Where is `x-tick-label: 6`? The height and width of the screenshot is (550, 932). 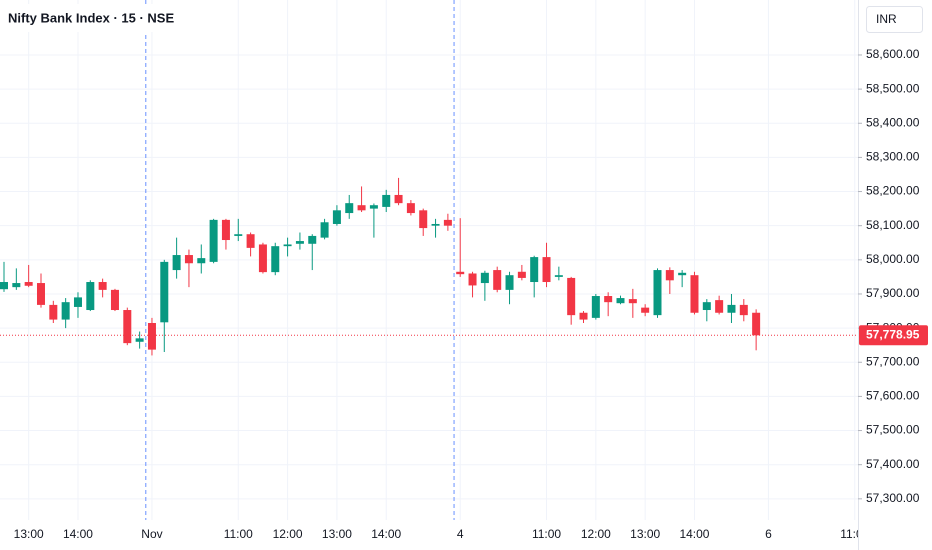 x-tick-label: 6 is located at coordinates (768, 534).